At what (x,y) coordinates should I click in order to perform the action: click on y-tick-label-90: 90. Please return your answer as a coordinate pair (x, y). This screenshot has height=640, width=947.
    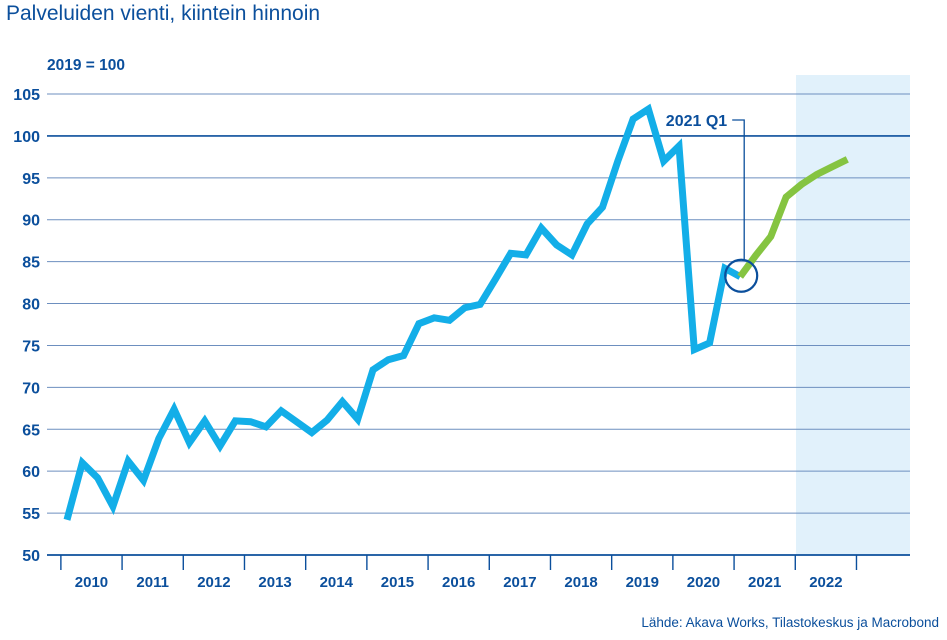
    Looking at the image, I should click on (31, 221).